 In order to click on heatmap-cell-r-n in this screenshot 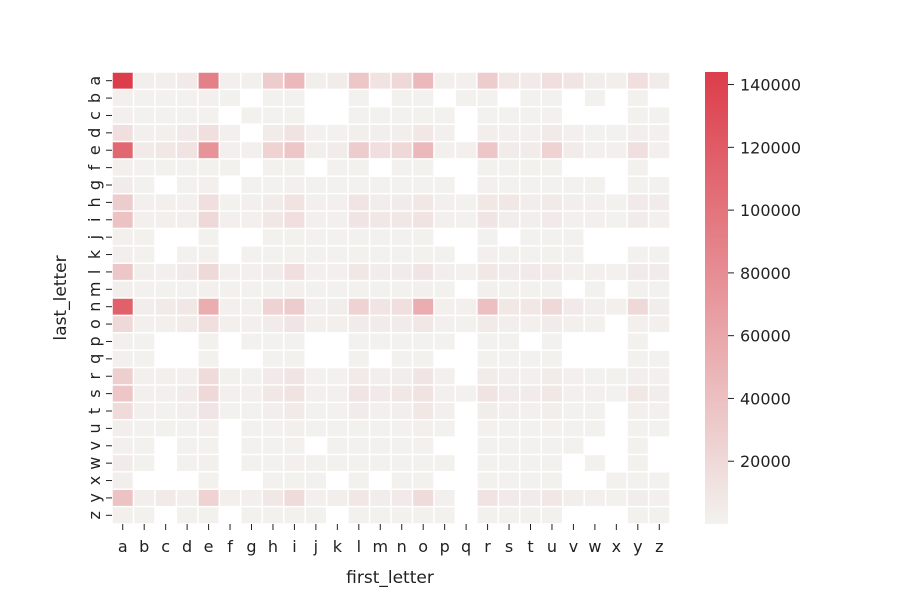, I will do `click(401, 376)`.